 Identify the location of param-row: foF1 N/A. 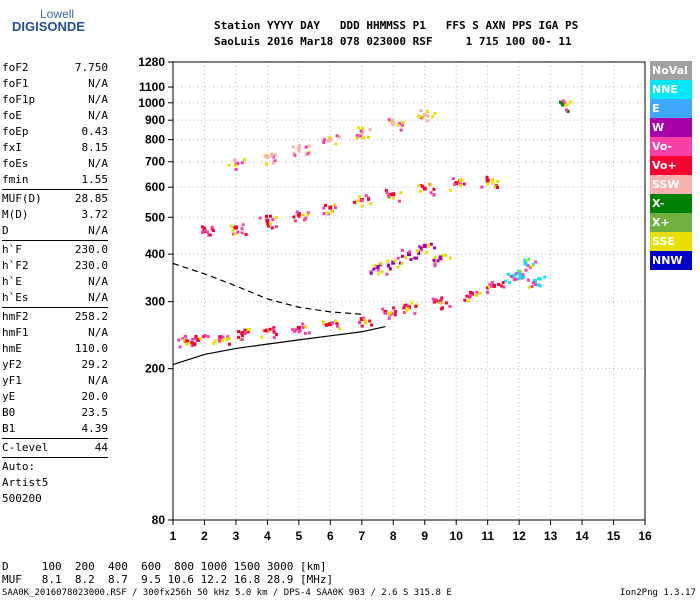
(55, 84).